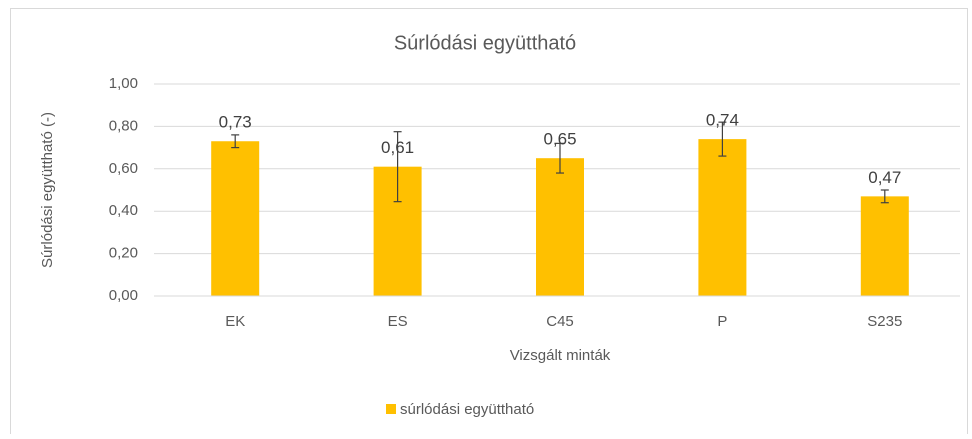 The width and height of the screenshot is (972, 439). Describe the element at coordinates (391, 409) in the screenshot. I see `legend-swatch` at that location.